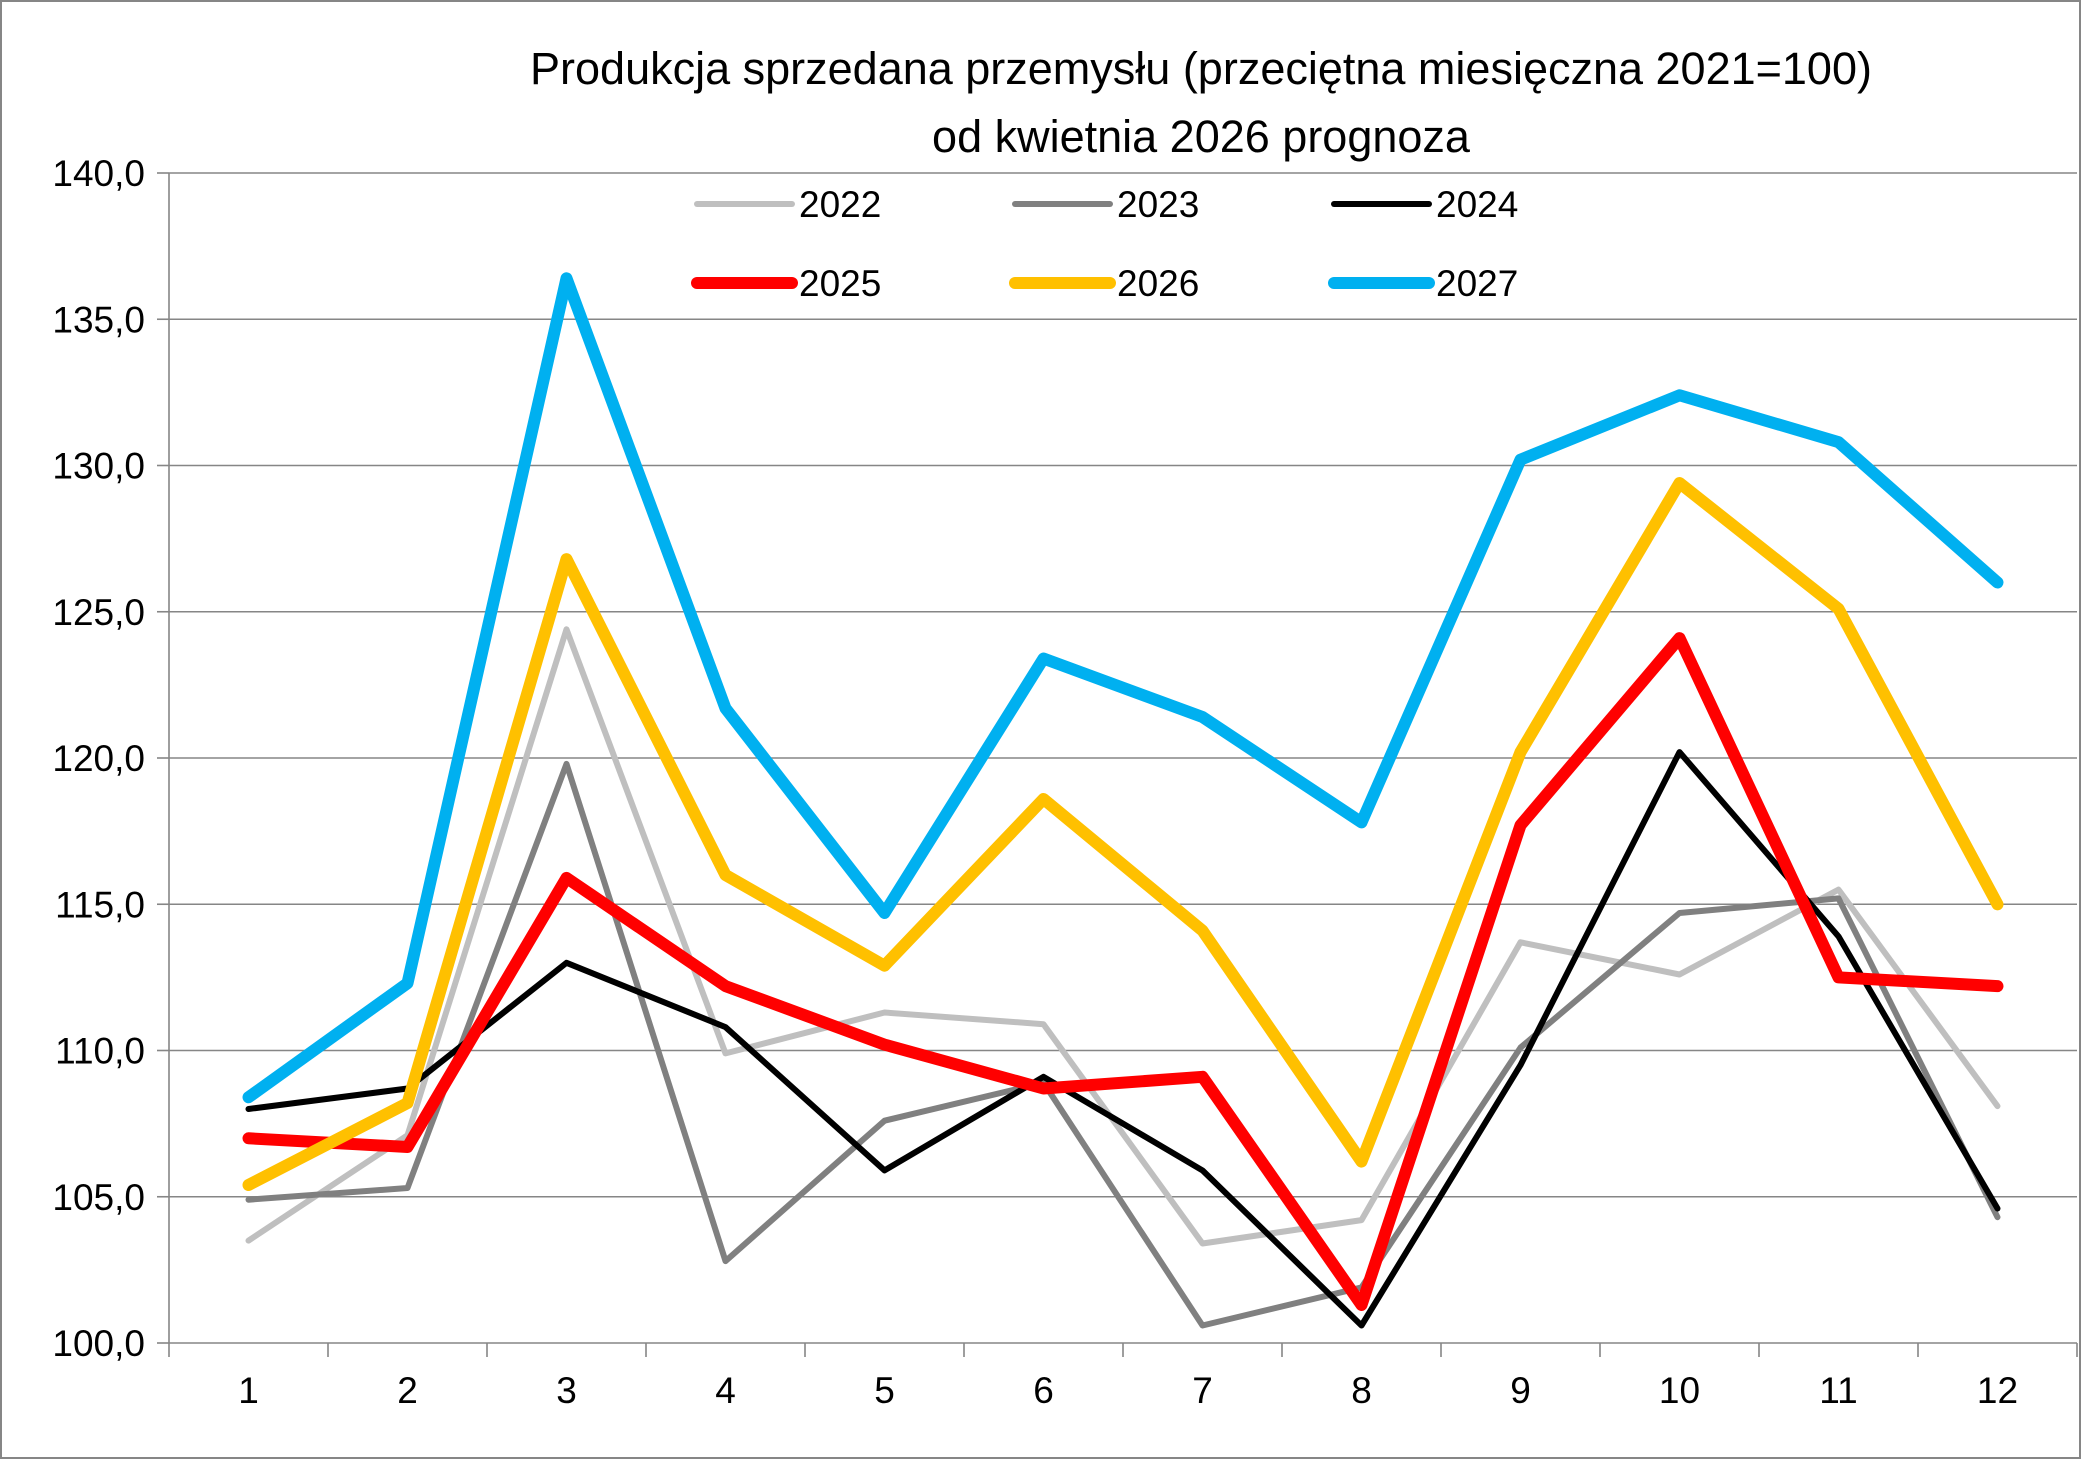  I want to click on legend-item-2022: 2022, so click(787, 204).